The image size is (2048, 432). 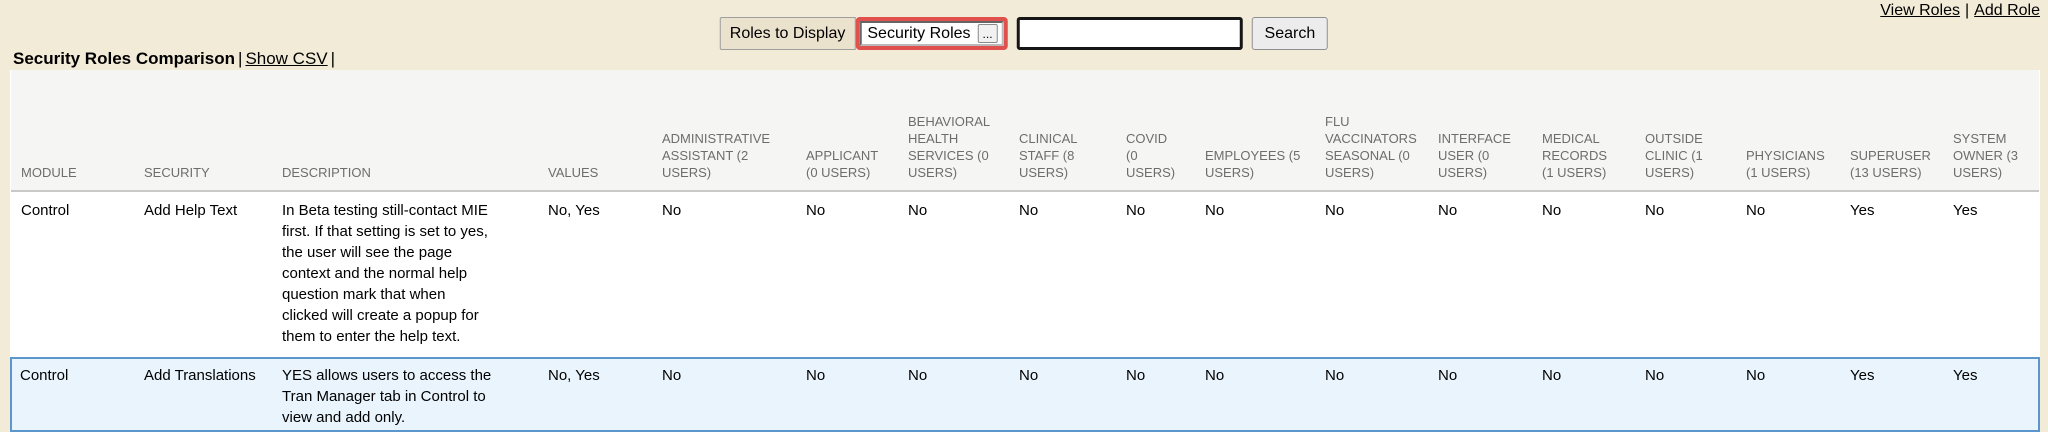 I want to click on col-header-interface-user: INTERFACE USER (0 USERS), so click(x=1480, y=131).